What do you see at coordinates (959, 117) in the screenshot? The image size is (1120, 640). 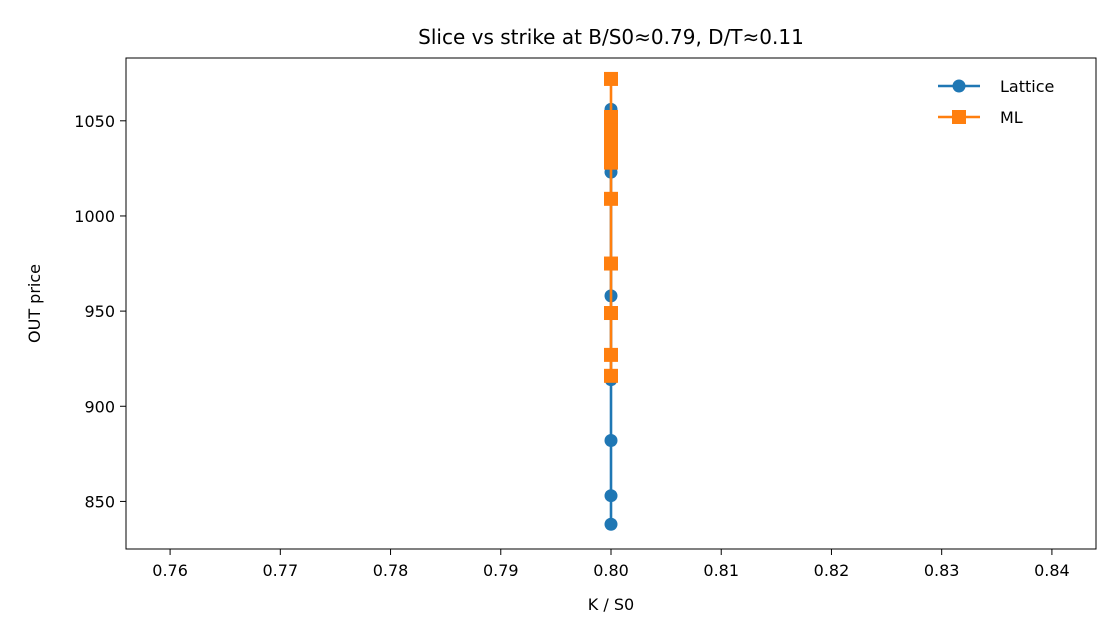 I see `legend-marker-ml` at bounding box center [959, 117].